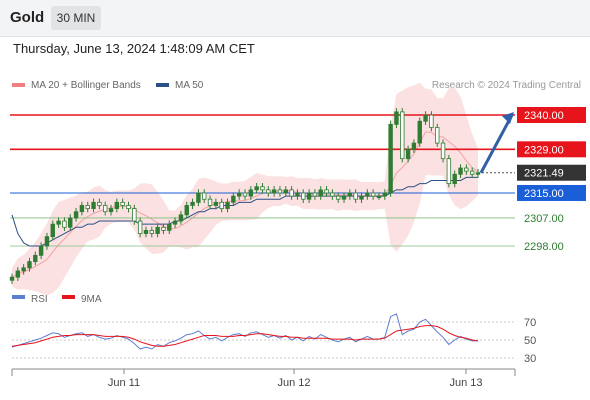 This screenshot has height=400, width=590. Describe the element at coordinates (530, 323) in the screenshot. I see `rsi-tick-label: 70` at that location.